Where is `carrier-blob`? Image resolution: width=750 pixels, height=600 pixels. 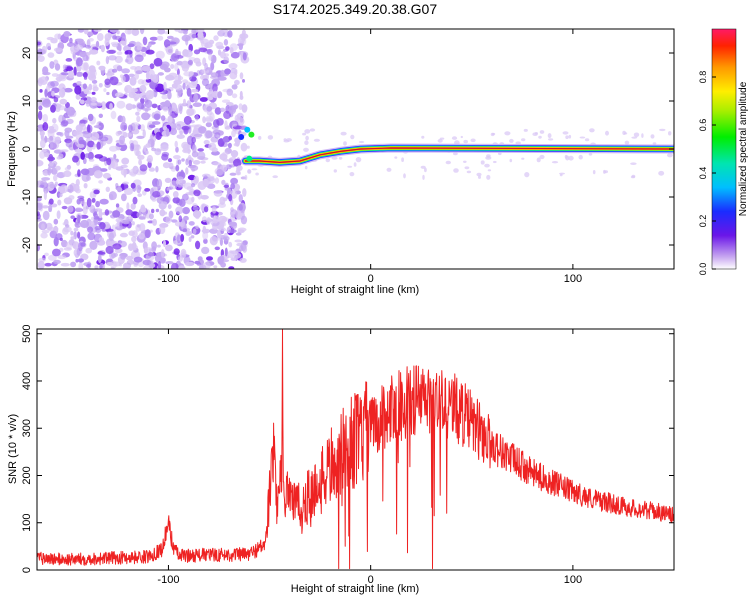 carrier-blob is located at coordinates (249, 158).